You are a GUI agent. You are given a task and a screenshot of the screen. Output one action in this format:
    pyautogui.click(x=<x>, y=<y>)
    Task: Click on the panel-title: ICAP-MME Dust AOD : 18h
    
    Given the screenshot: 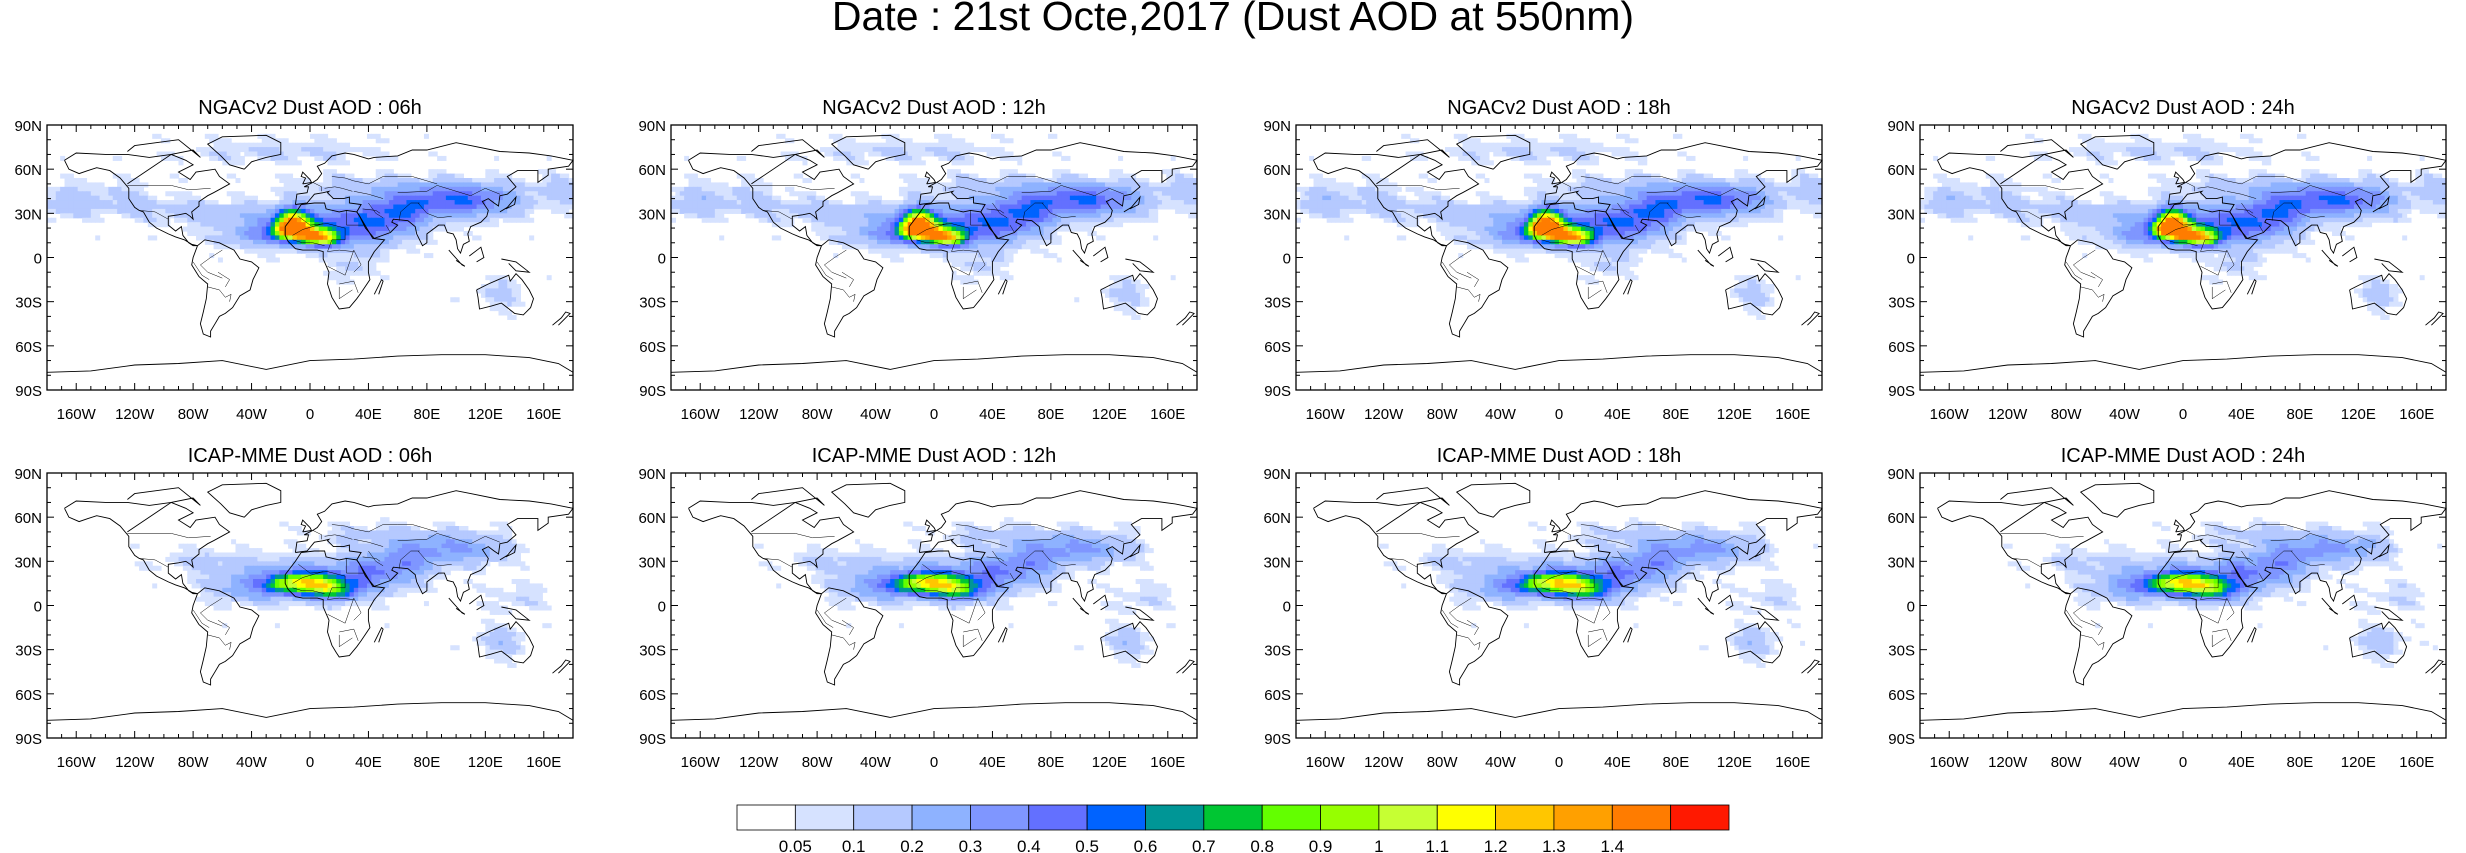 What is the action you would take?
    pyautogui.click(x=1559, y=456)
    